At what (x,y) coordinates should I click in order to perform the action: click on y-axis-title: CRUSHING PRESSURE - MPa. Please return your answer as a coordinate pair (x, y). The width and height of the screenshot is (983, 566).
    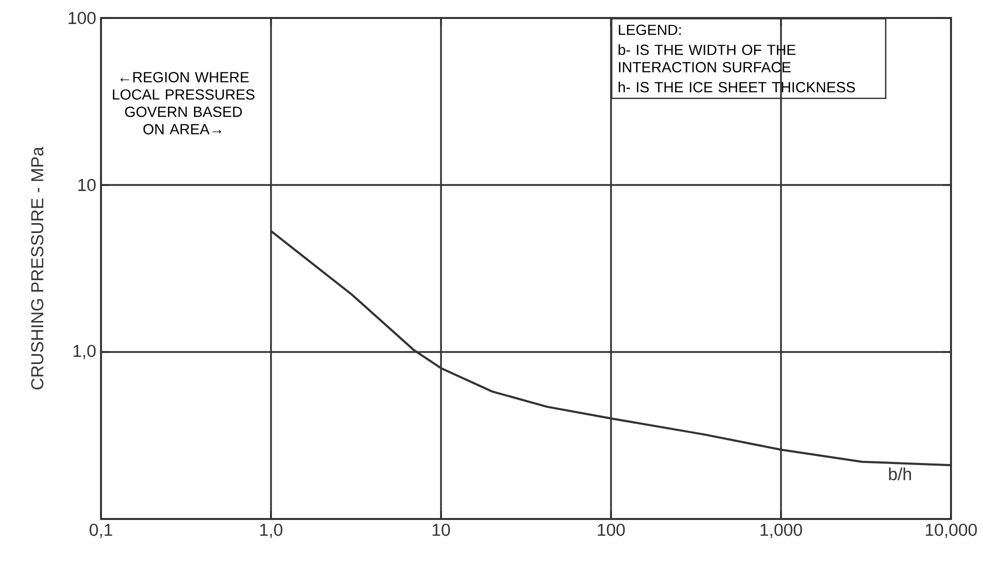
    Looking at the image, I should click on (37, 268).